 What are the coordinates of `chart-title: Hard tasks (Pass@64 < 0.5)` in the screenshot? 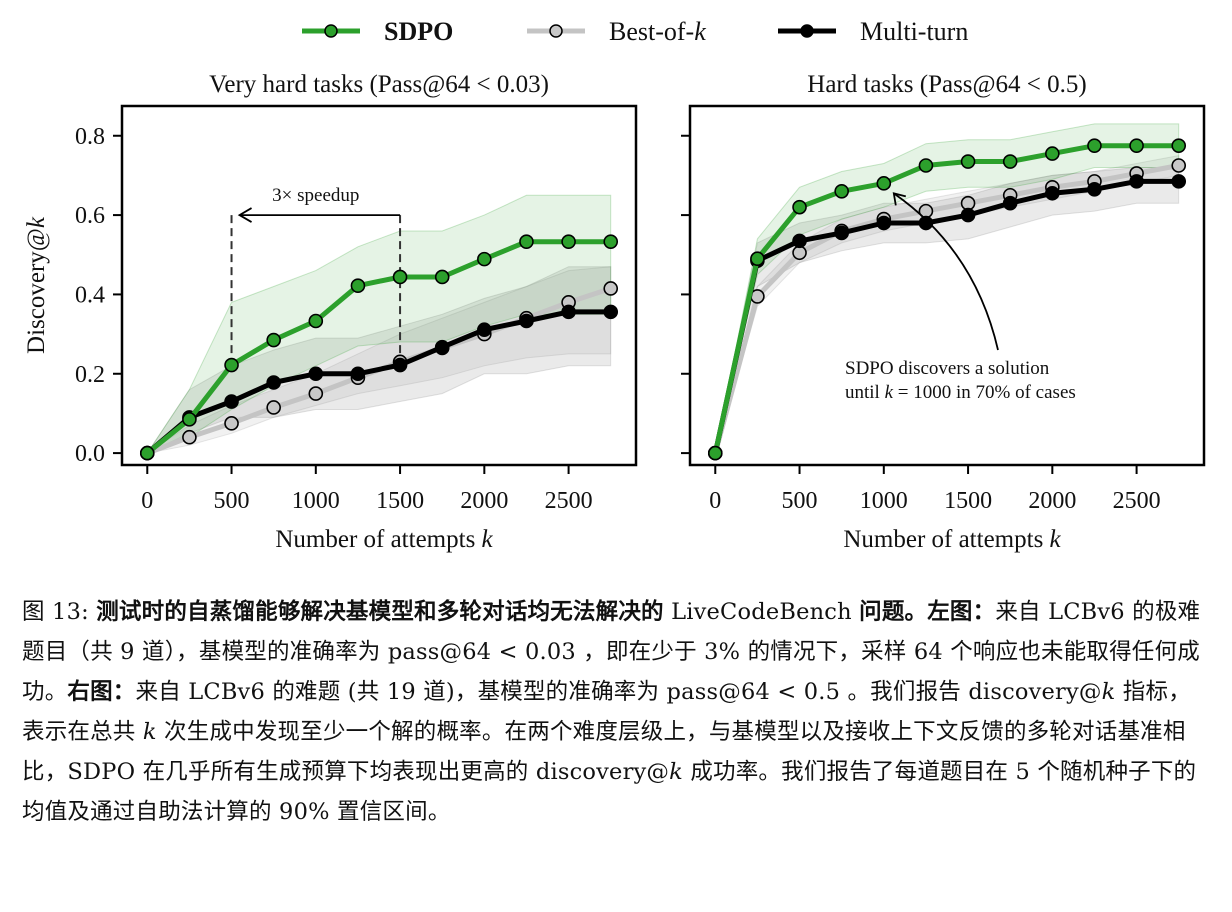 It's located at (946, 84).